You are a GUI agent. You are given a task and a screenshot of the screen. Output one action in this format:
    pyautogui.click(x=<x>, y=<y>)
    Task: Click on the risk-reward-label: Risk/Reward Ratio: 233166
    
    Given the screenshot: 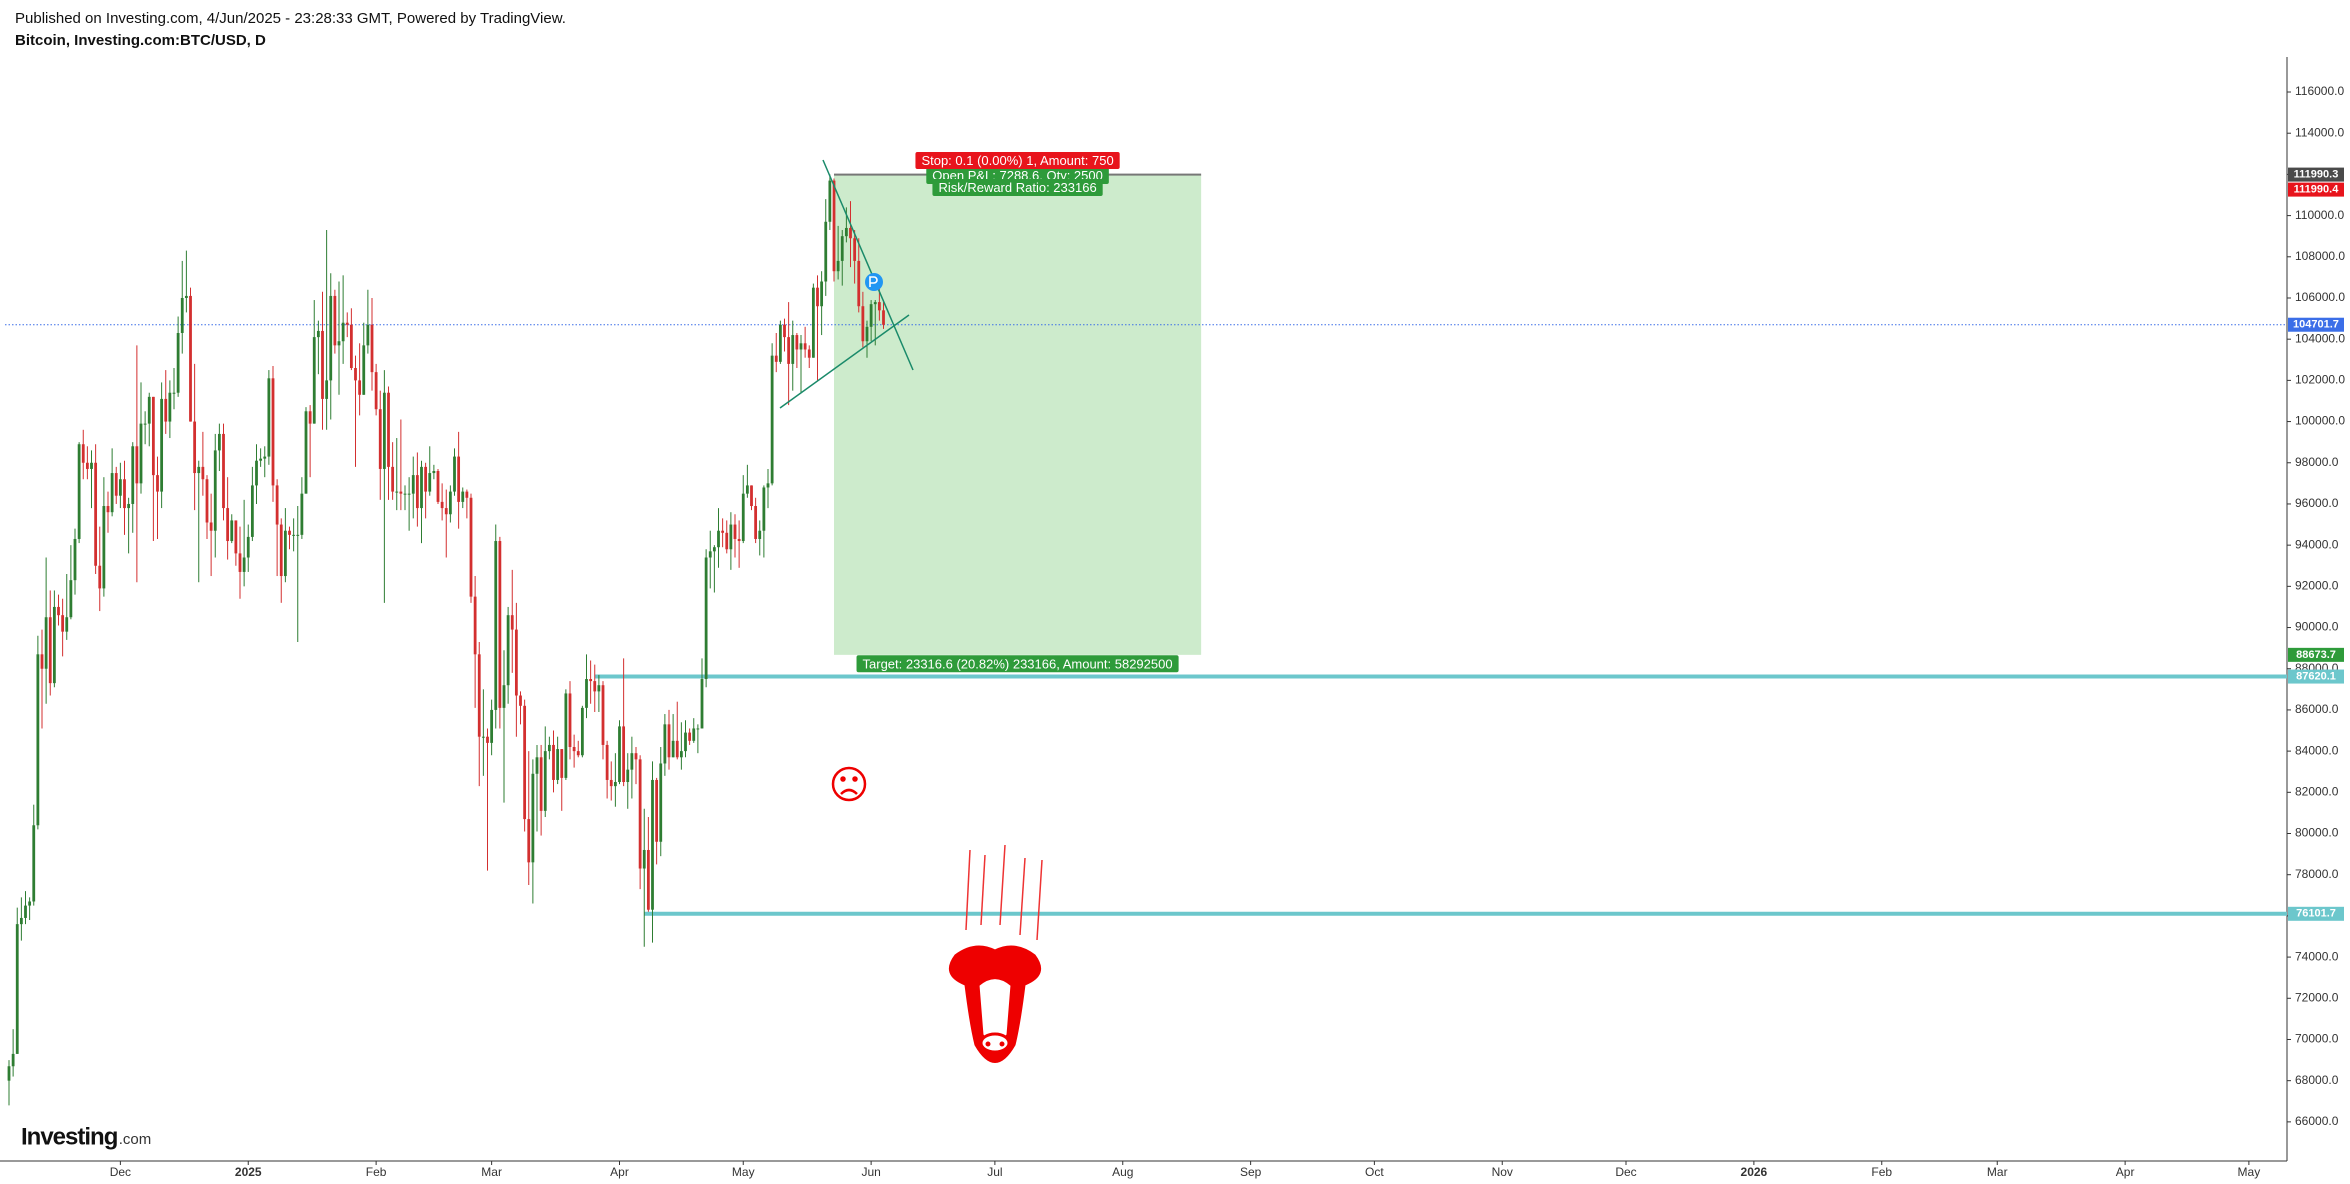 What is the action you would take?
    pyautogui.click(x=1017, y=187)
    